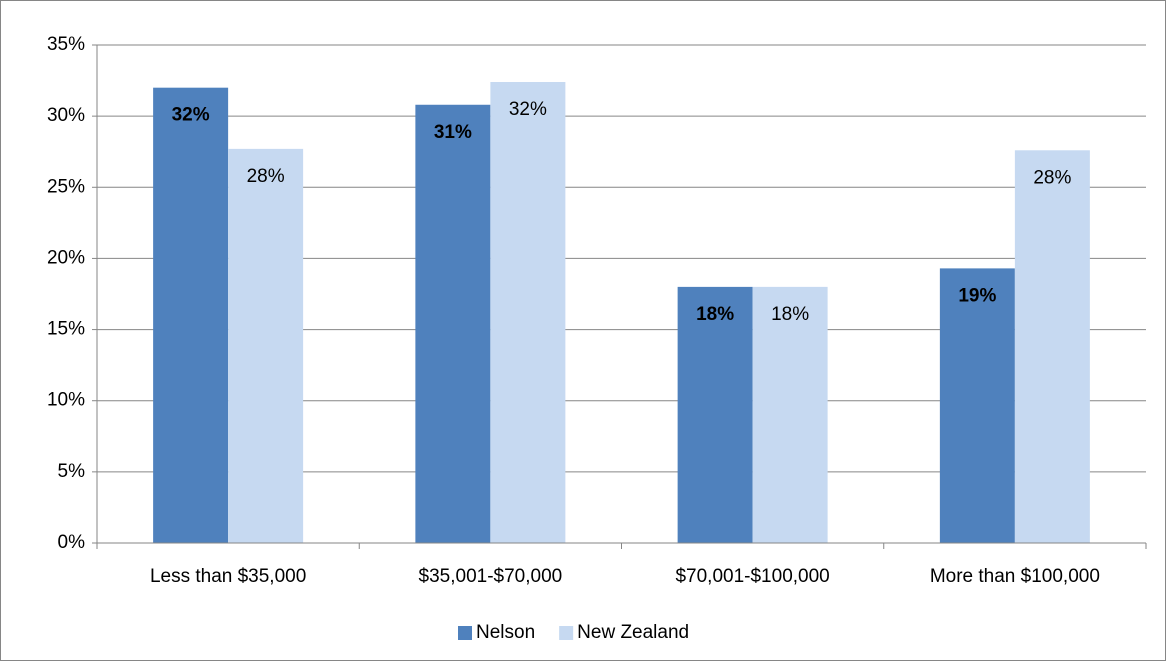 The width and height of the screenshot is (1166, 661). Describe the element at coordinates (66, 257) in the screenshot. I see `y-tick-label: 20%` at that location.